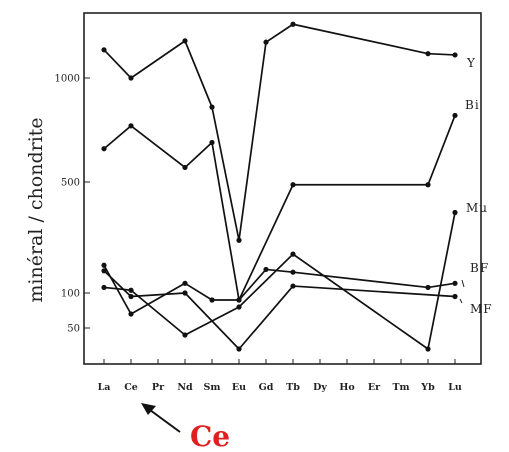 Image resolution: width=509 pixels, height=452 pixels. Describe the element at coordinates (472, 105) in the screenshot. I see `series-label-bi: Bi` at that location.